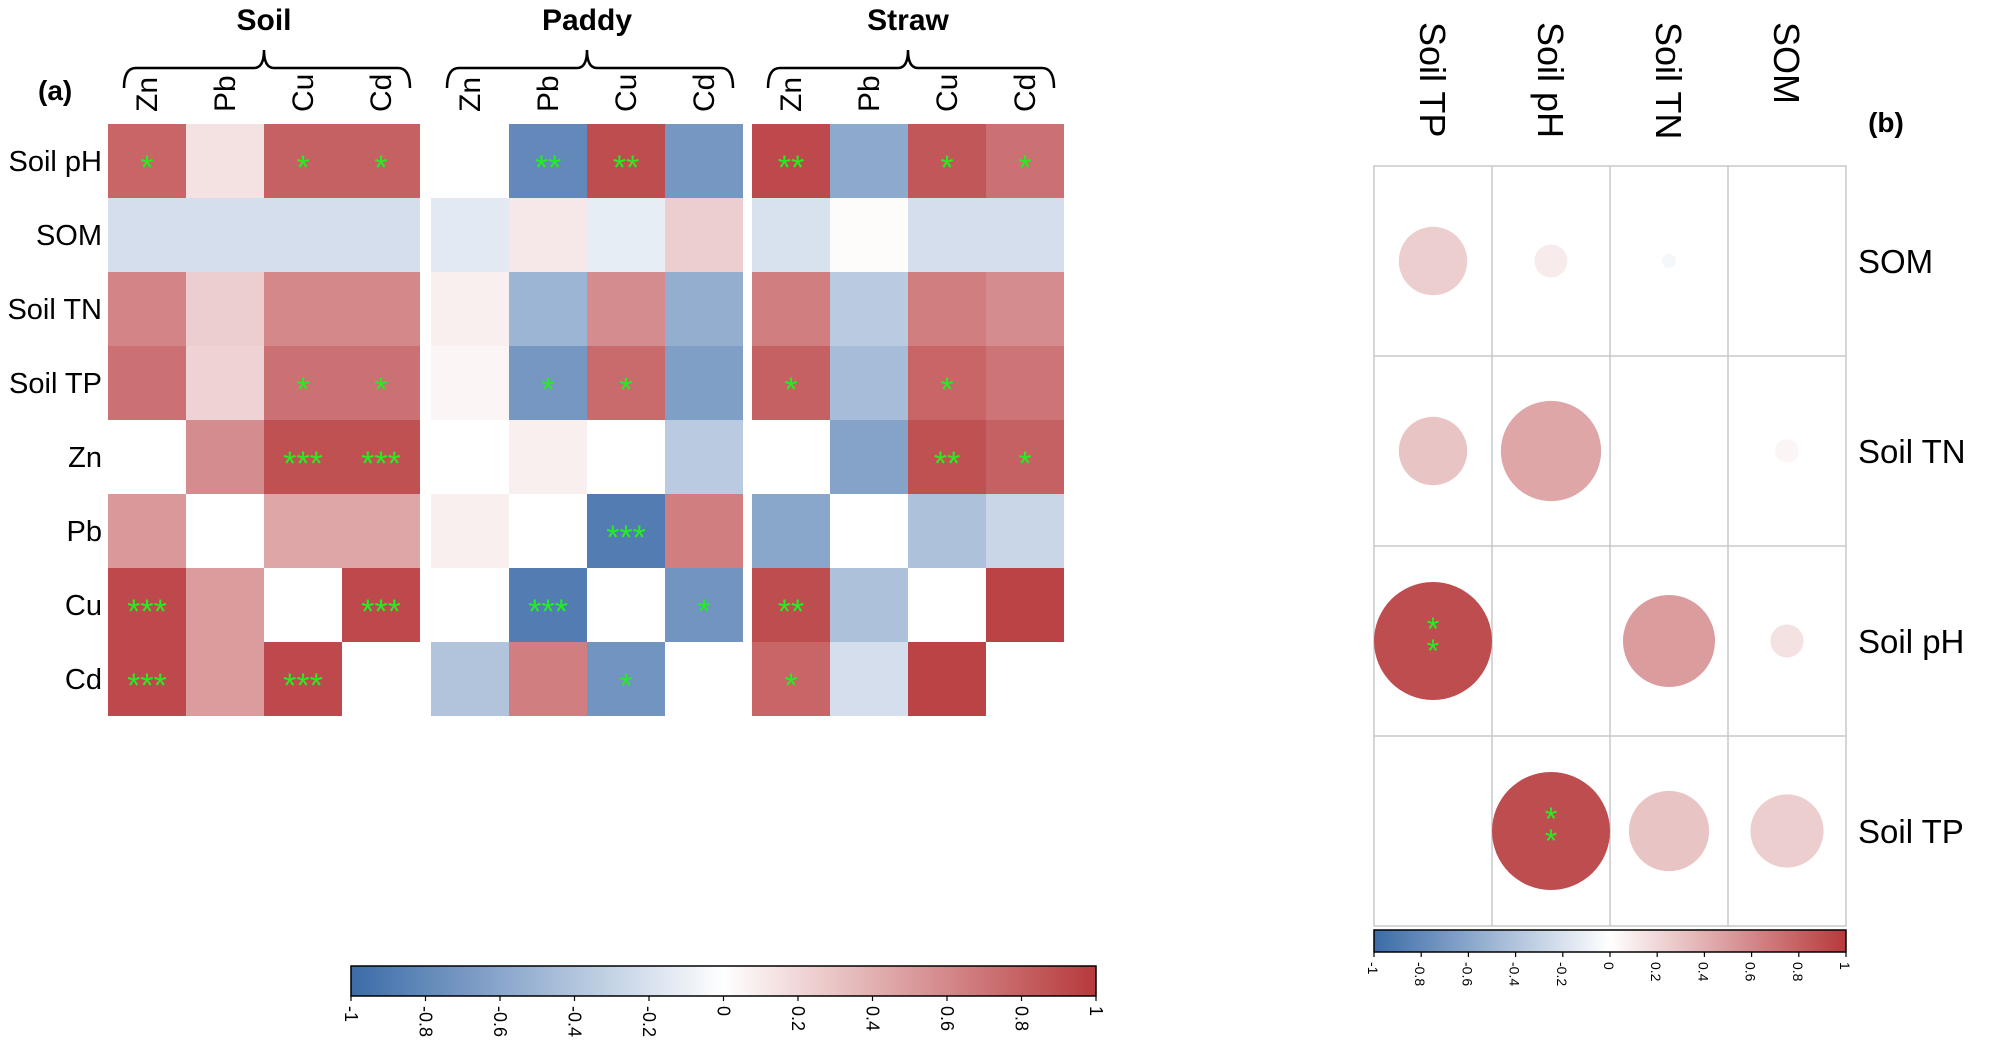 The height and width of the screenshot is (1057, 1990). What do you see at coordinates (1610, 941) in the screenshot?
I see `colorbar-b-bar` at bounding box center [1610, 941].